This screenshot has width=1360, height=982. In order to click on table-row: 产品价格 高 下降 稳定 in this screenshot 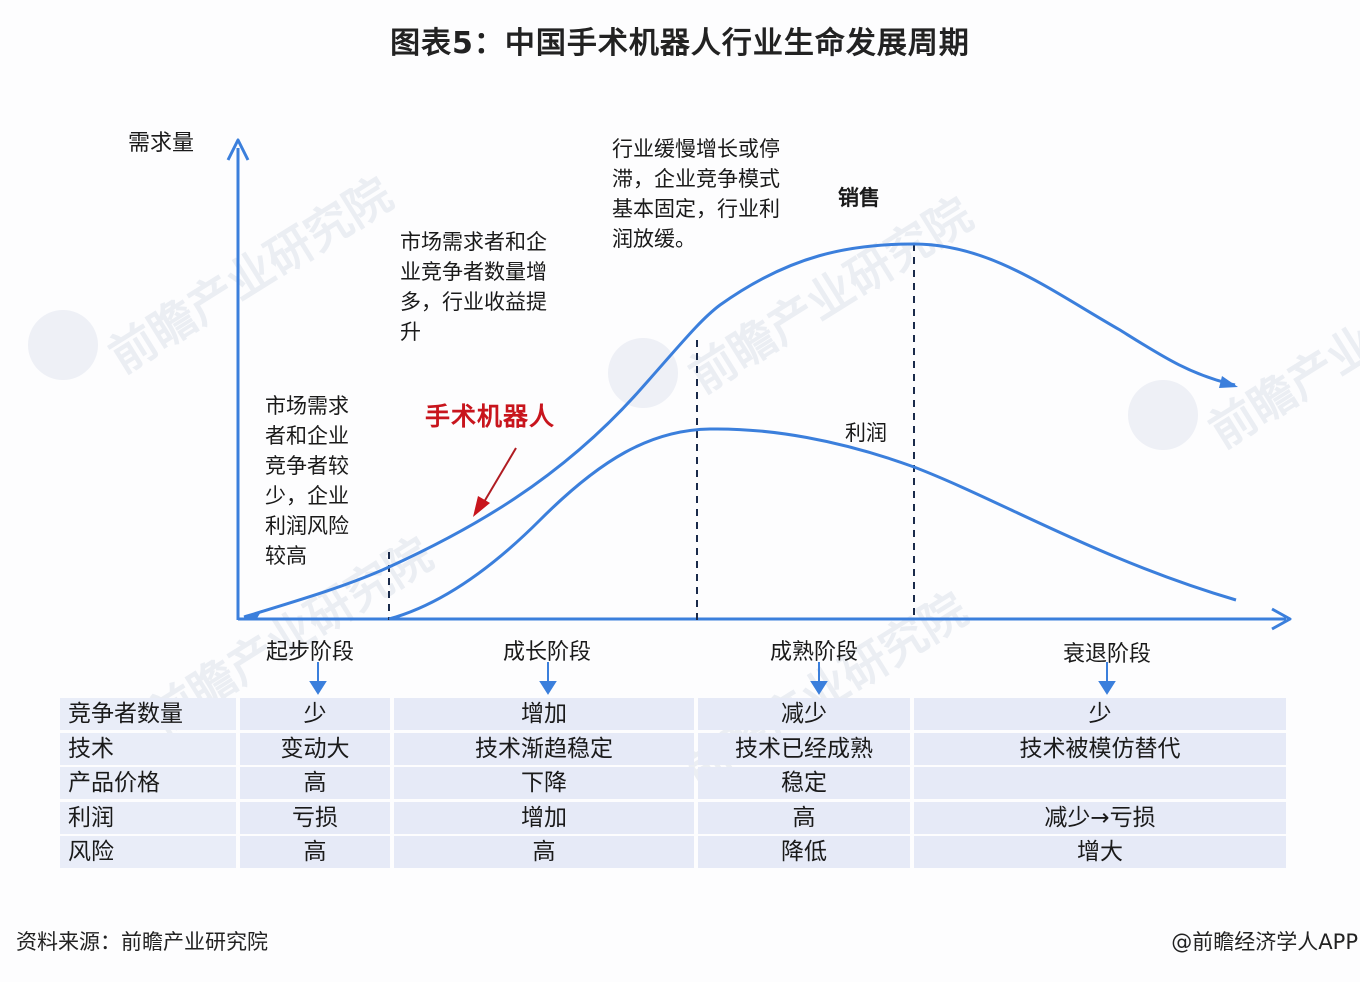, I will do `click(676, 783)`.